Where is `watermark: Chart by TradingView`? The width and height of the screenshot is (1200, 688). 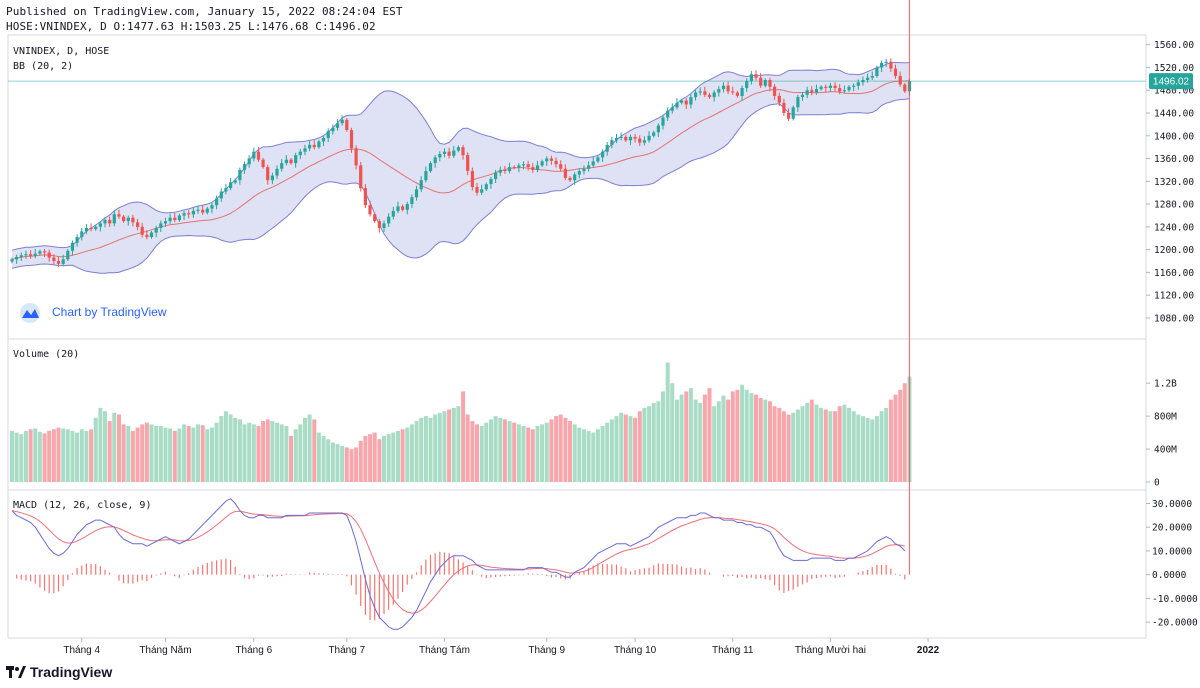 watermark: Chart by TradingView is located at coordinates (93, 313).